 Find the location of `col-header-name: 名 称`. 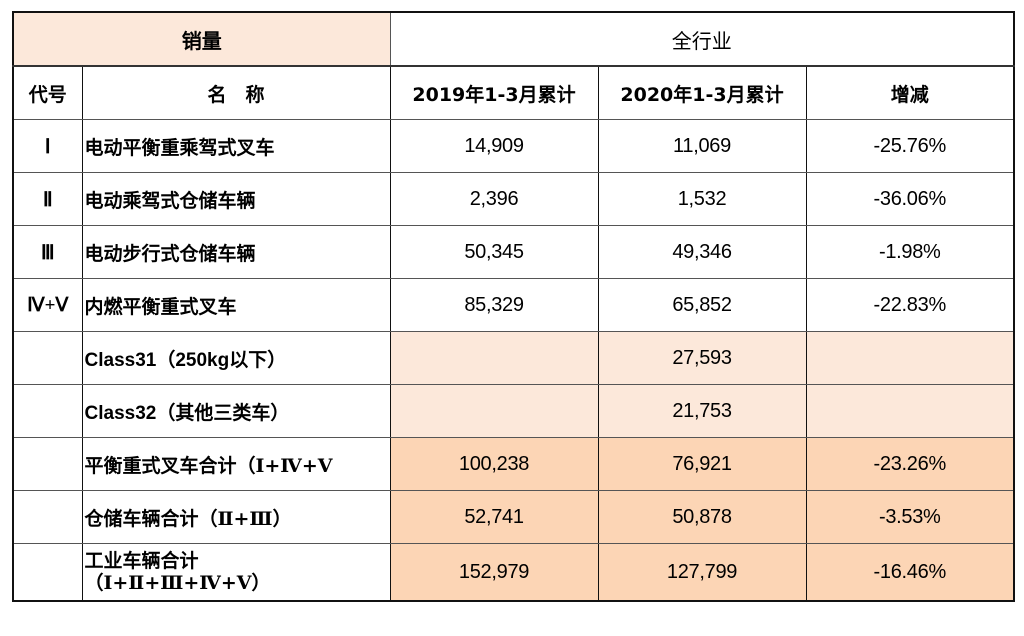

col-header-name: 名 称 is located at coordinates (236, 92).